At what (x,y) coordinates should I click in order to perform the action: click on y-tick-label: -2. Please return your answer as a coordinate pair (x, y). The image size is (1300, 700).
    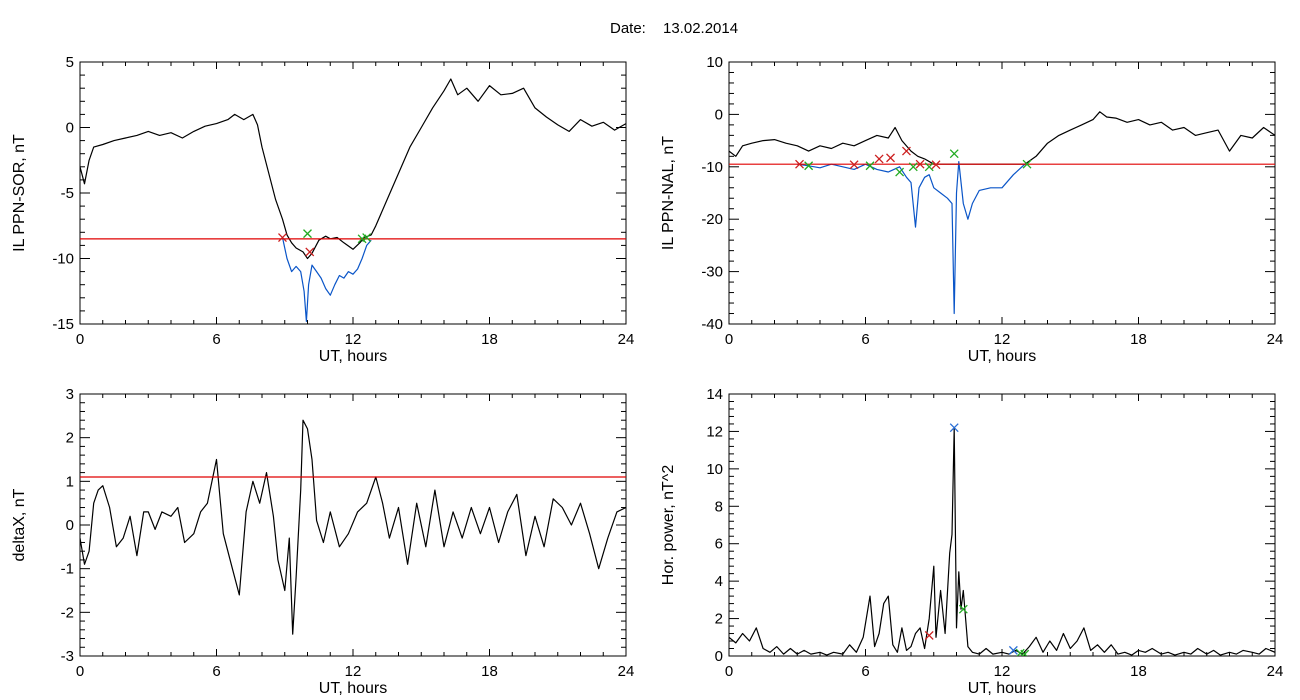
    Looking at the image, I should click on (67, 612).